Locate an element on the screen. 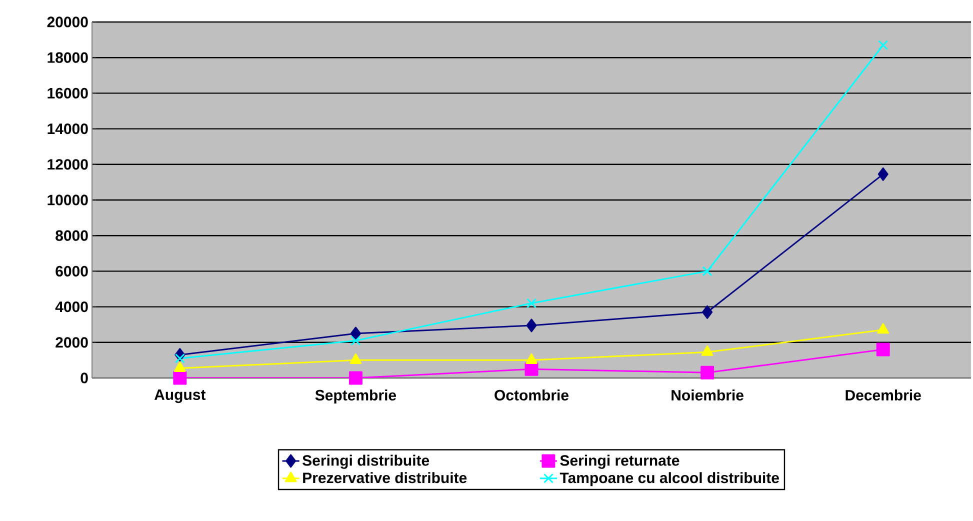 This screenshot has height=521, width=973. y-tick-label: 2000 is located at coordinates (72, 342).